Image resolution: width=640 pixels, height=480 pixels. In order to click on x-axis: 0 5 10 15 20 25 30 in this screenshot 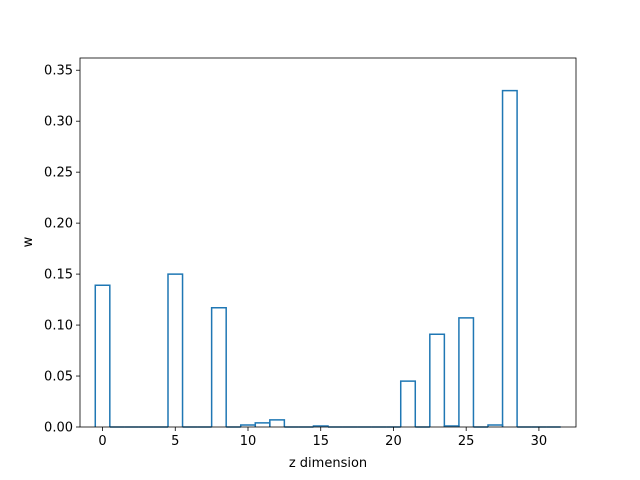, I will do `click(322, 438)`.